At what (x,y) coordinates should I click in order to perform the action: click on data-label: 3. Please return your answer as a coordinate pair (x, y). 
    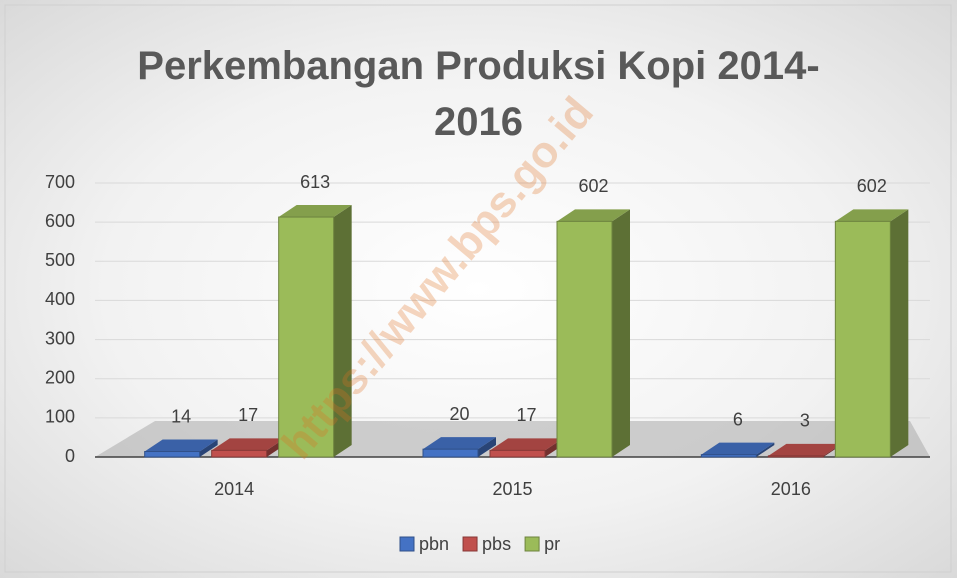
    Looking at the image, I should click on (805, 421).